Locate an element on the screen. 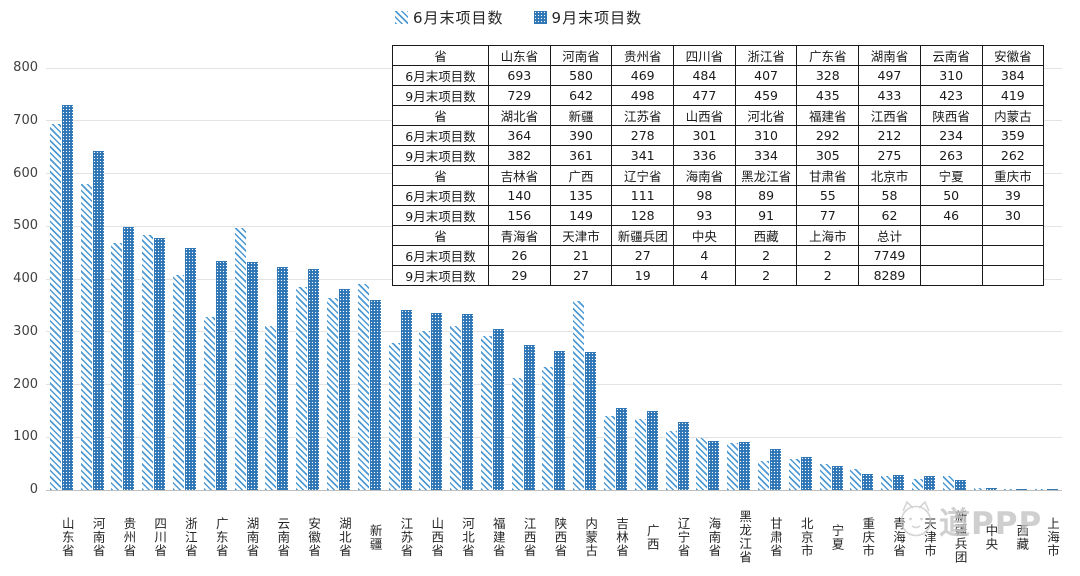 This screenshot has height=576, width=1080. table-row: 6月末项目数 364 390 278 301 310 292 212 234 359 is located at coordinates (718, 135).